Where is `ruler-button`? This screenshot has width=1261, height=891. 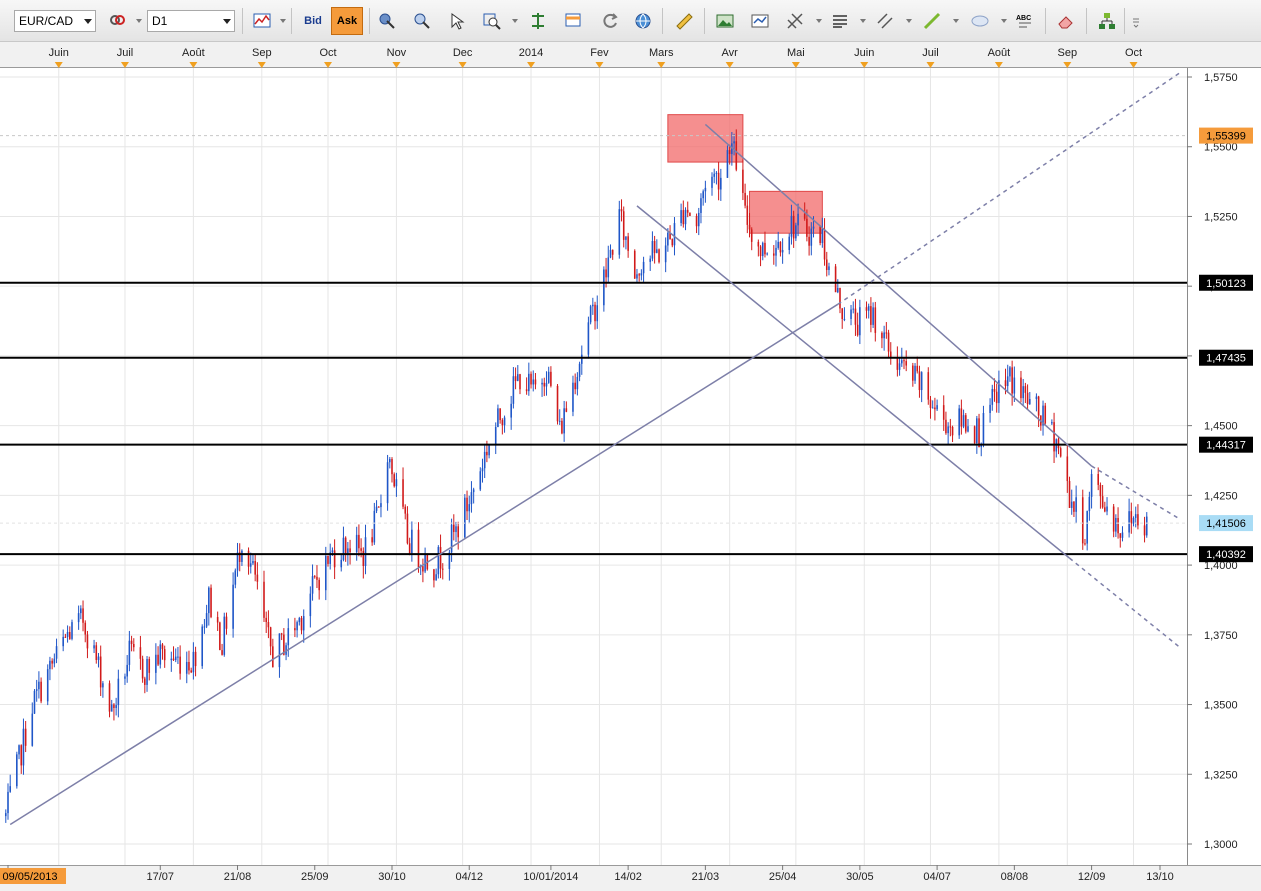 ruler-button is located at coordinates (684, 21).